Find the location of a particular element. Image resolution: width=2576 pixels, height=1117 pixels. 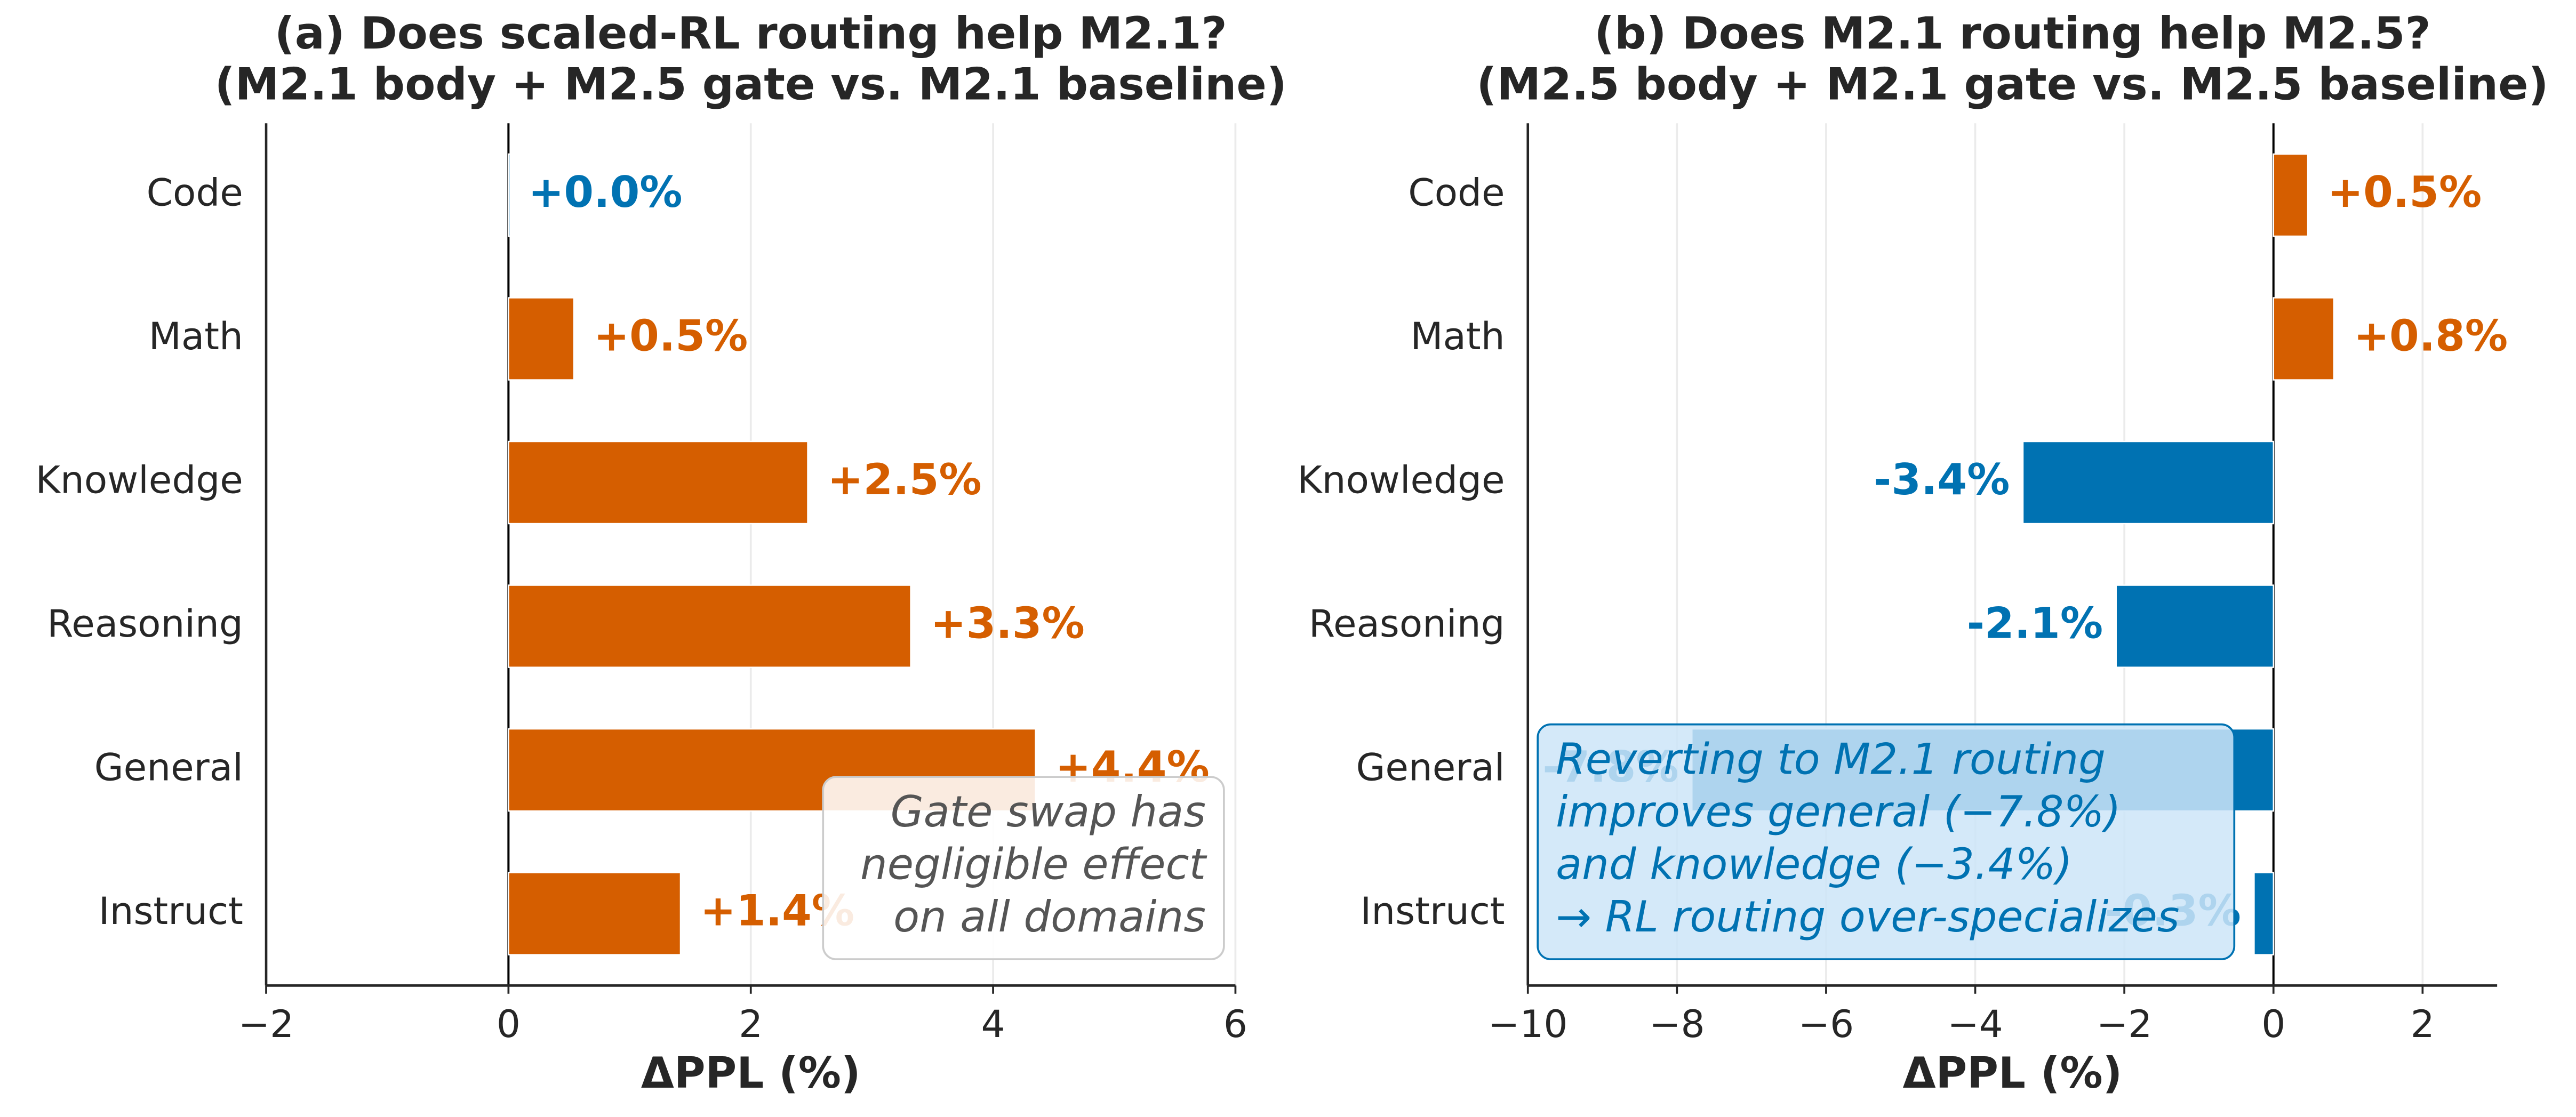

annotation-text: → RL routing over-specializes is located at coordinates (1867, 917).